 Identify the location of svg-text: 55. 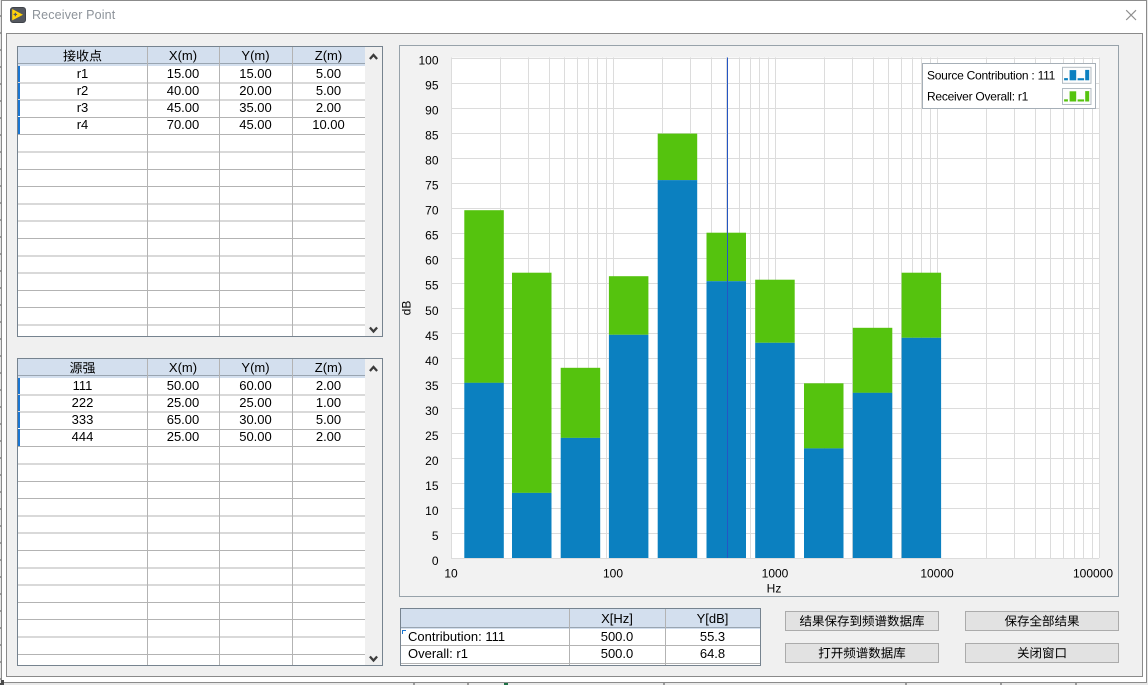
(432, 286).